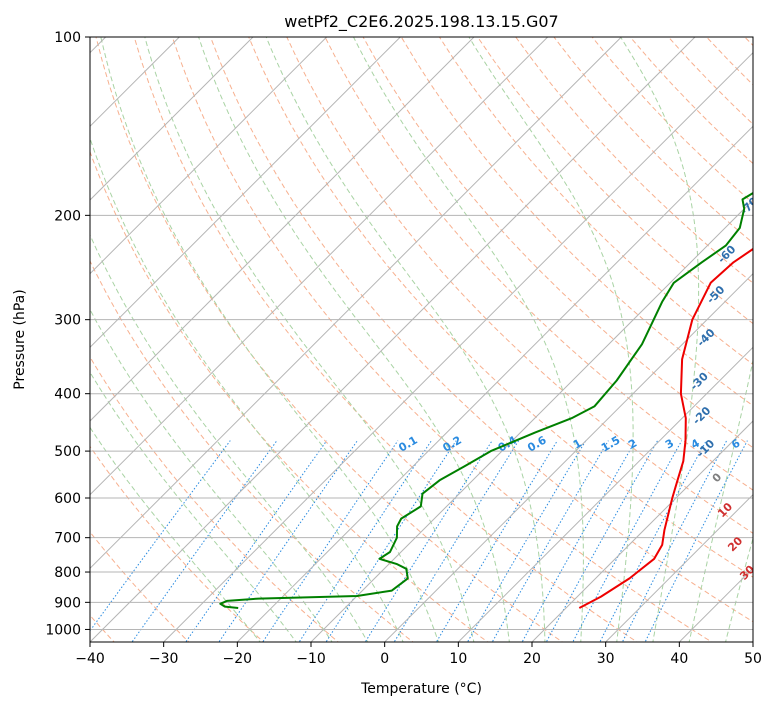  Describe the element at coordinates (384, 659) in the screenshot. I see `x-tick-label: 0` at that location.